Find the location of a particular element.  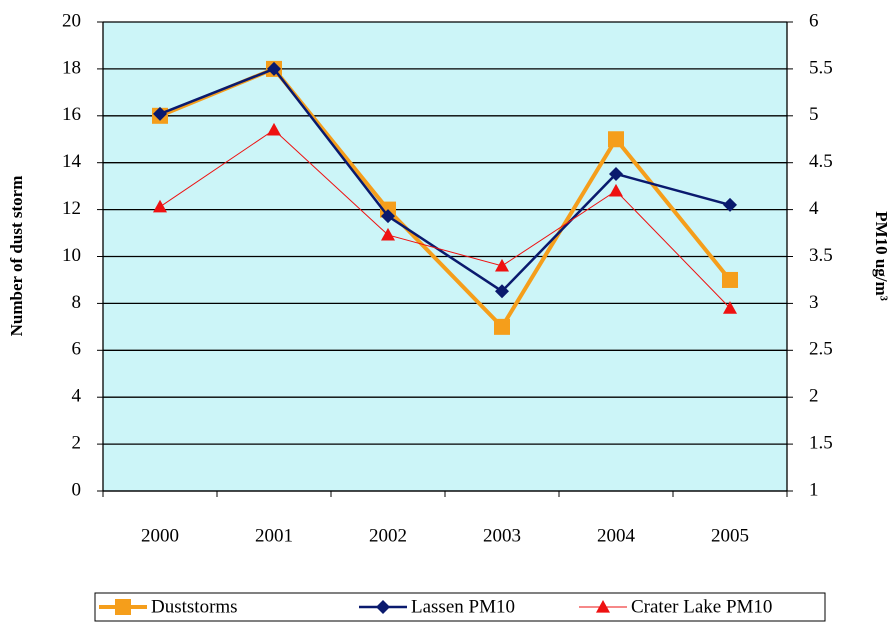

y2-tick-label: 4 is located at coordinates (814, 208).